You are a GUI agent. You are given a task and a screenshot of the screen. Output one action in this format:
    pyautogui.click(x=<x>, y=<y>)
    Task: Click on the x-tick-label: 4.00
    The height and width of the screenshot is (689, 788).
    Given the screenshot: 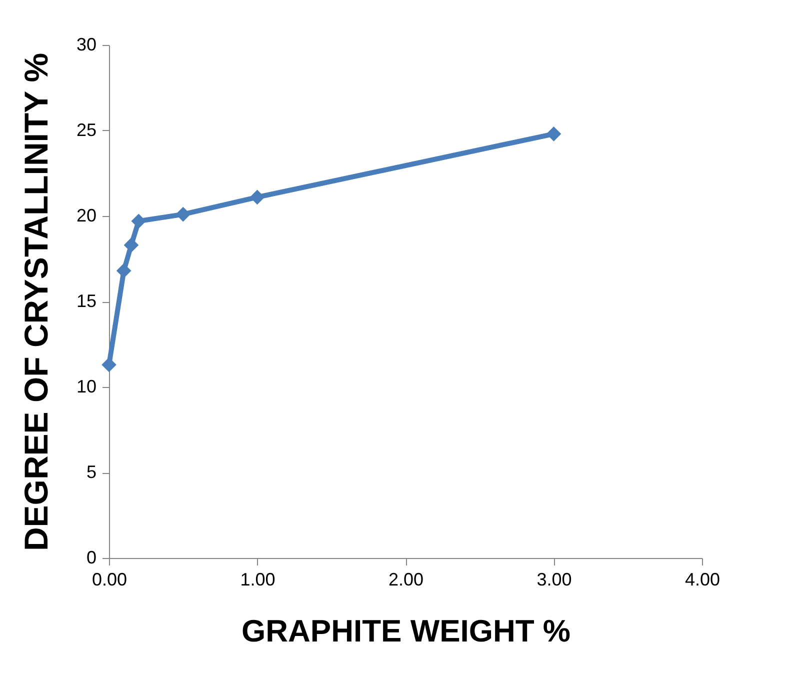 What is the action you would take?
    pyautogui.click(x=702, y=580)
    